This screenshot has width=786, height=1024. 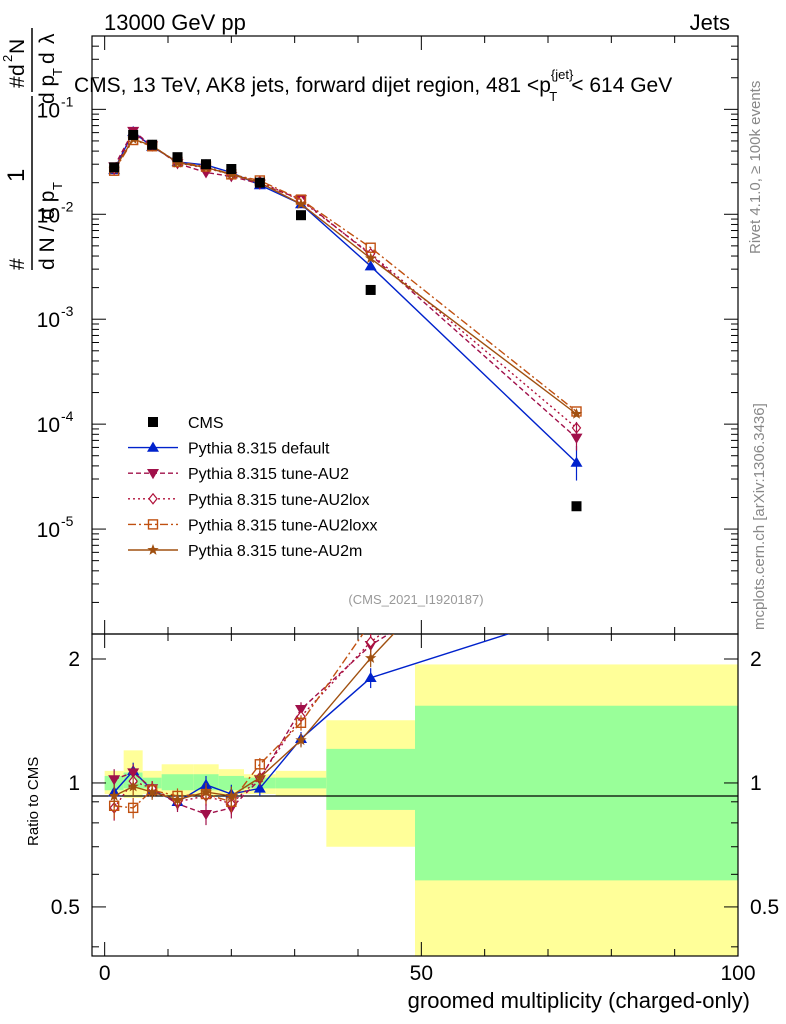 I want to click on y-tick-exponent: -4, so click(x=67, y=416).